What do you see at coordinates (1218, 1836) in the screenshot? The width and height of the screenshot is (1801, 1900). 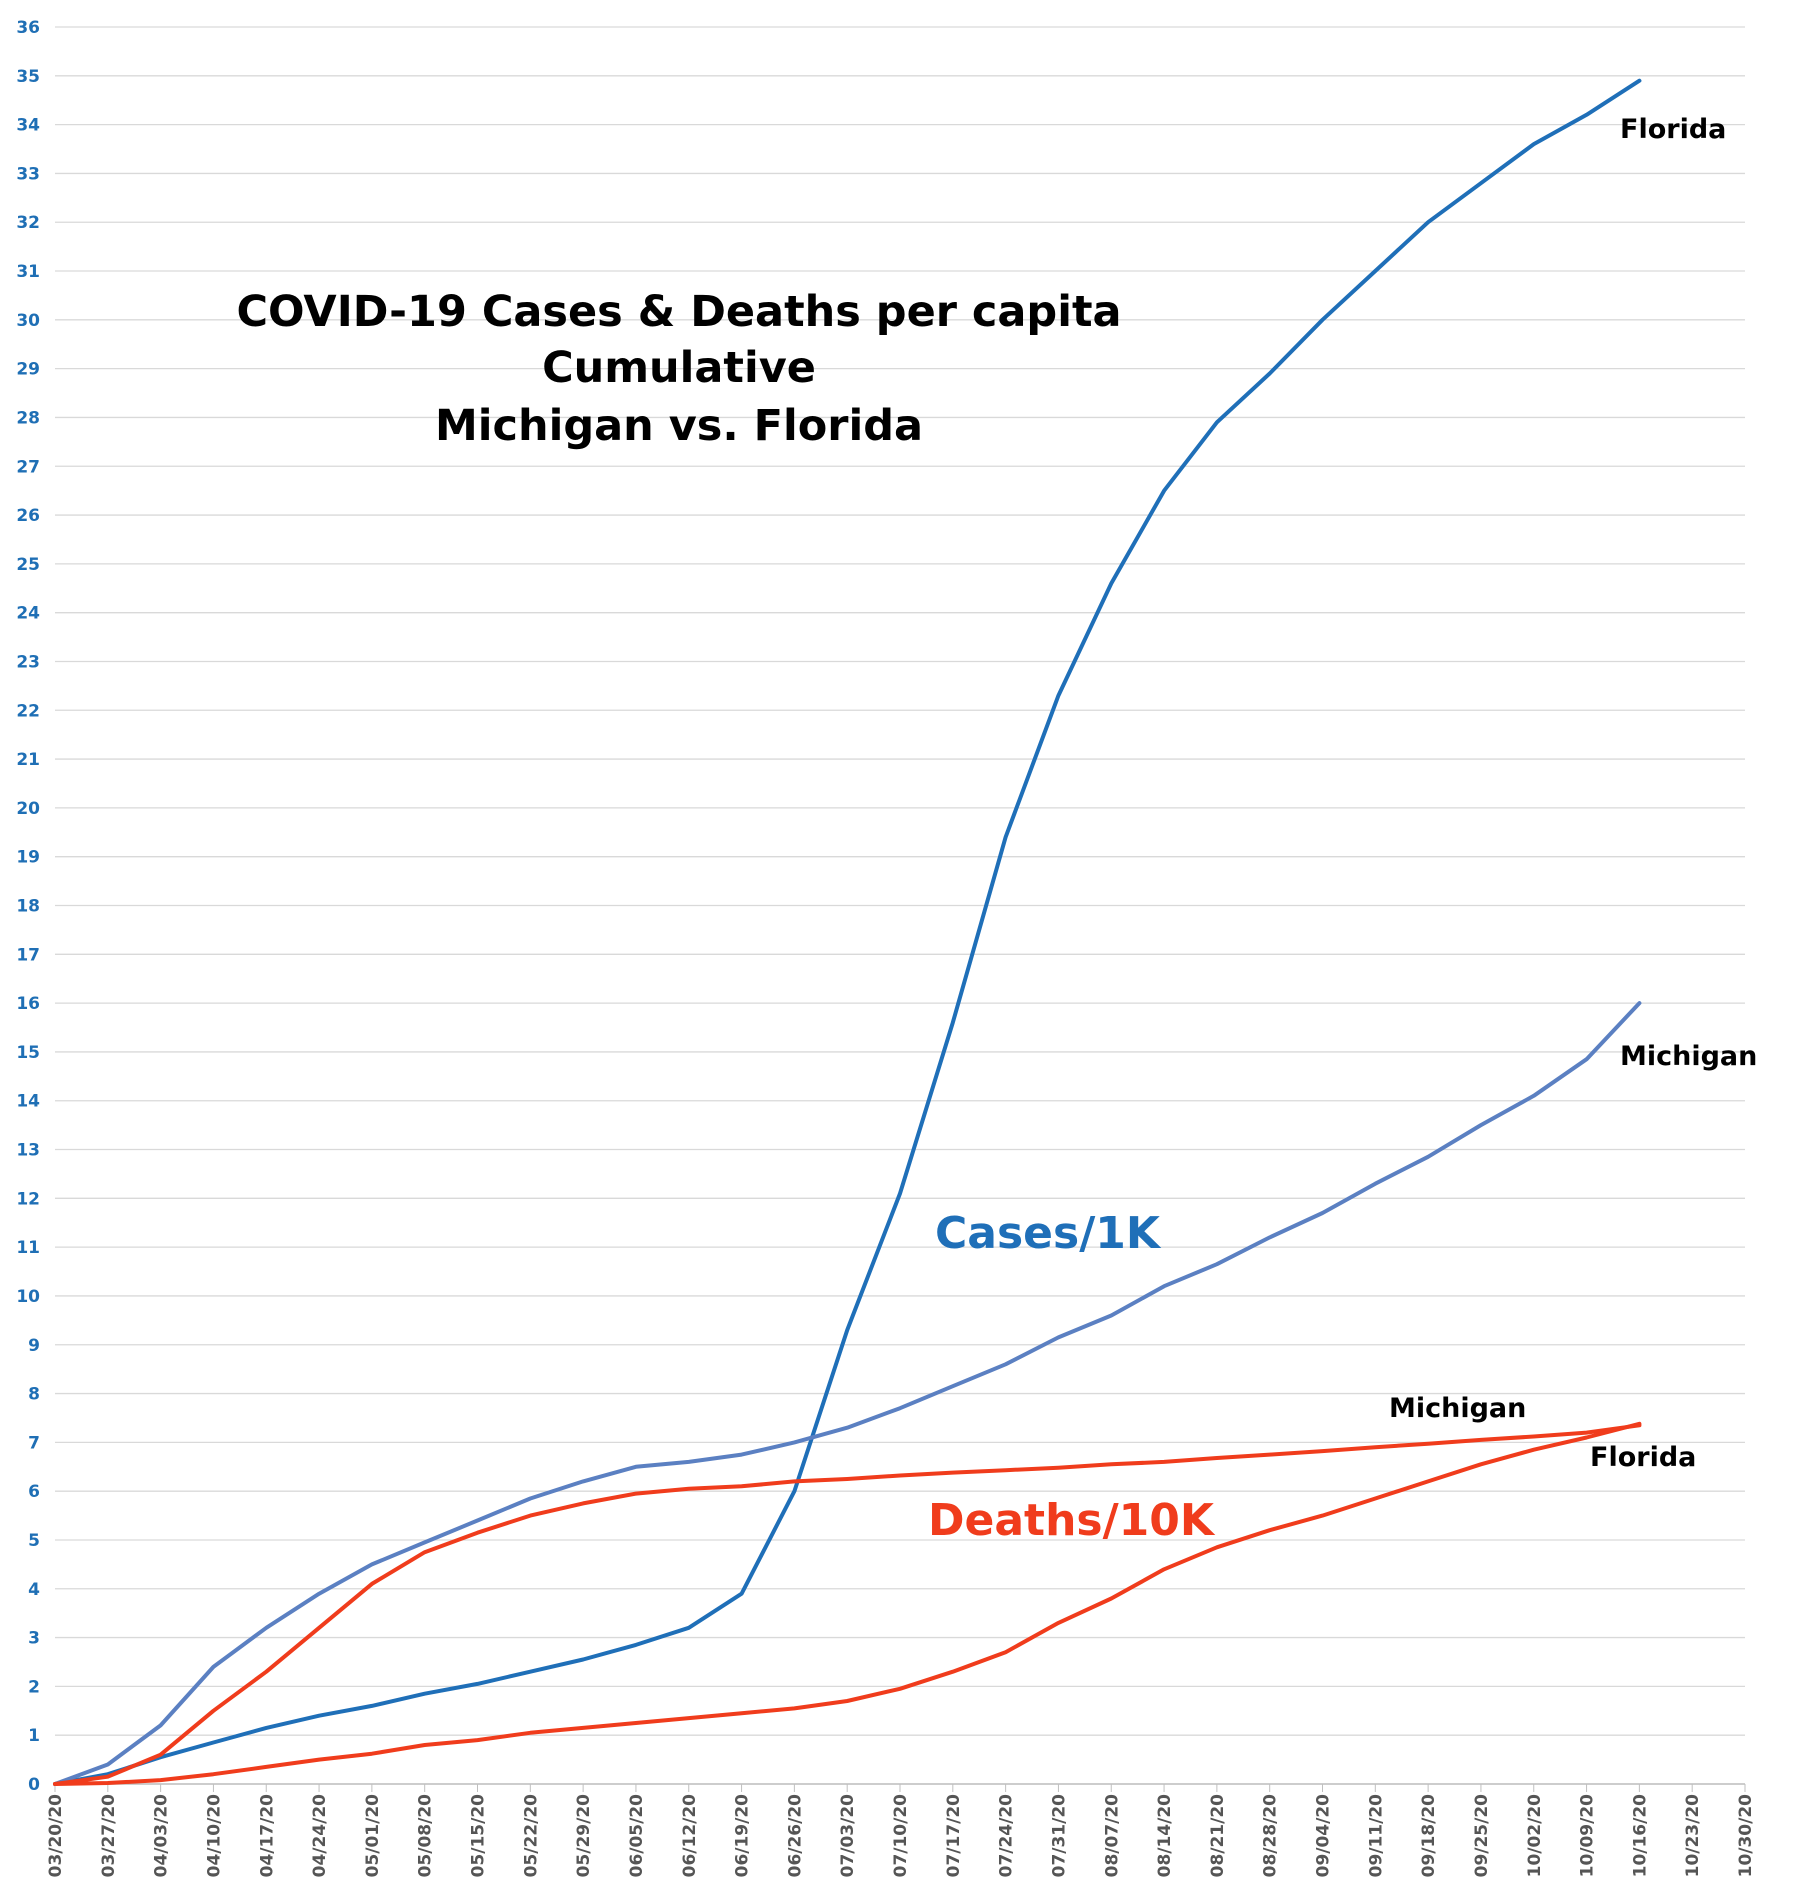 I see `x-tick-label: 08/21/20` at bounding box center [1218, 1836].